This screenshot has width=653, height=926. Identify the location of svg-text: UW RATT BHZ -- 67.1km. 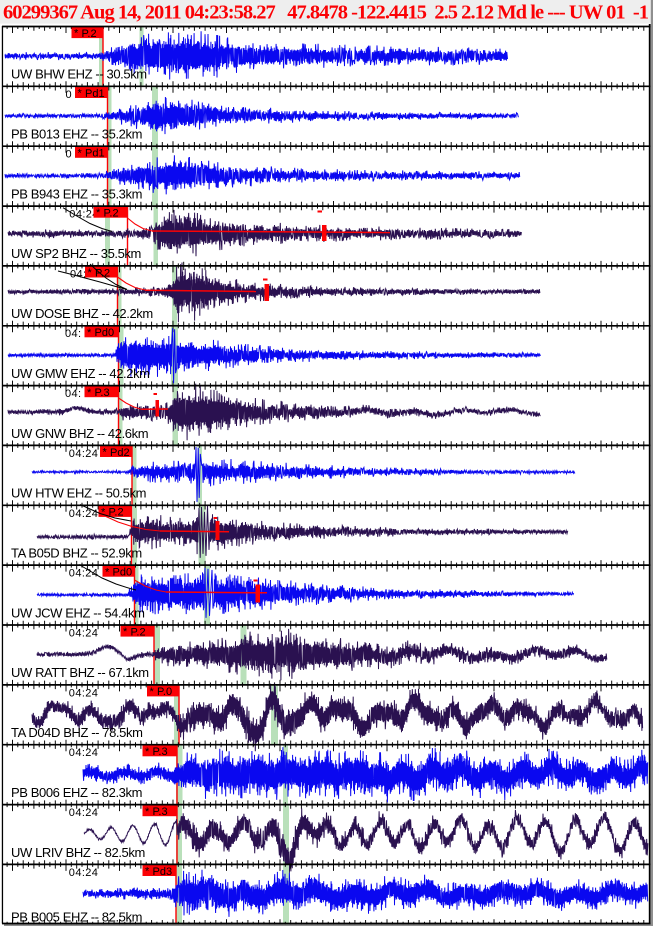
(80, 672).